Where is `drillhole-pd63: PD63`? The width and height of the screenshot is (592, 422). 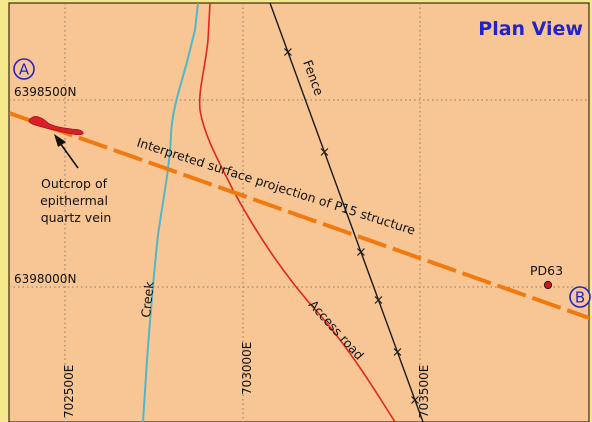 drillhole-pd63: PD63 is located at coordinates (546, 276).